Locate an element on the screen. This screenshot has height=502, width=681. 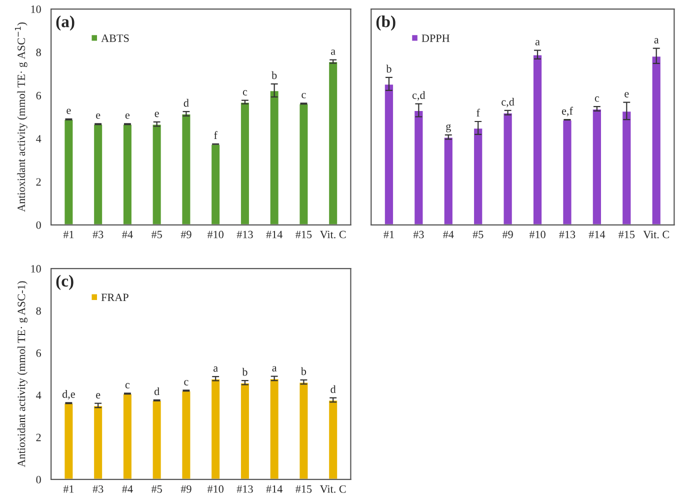
data-label: d,e is located at coordinates (68, 395).